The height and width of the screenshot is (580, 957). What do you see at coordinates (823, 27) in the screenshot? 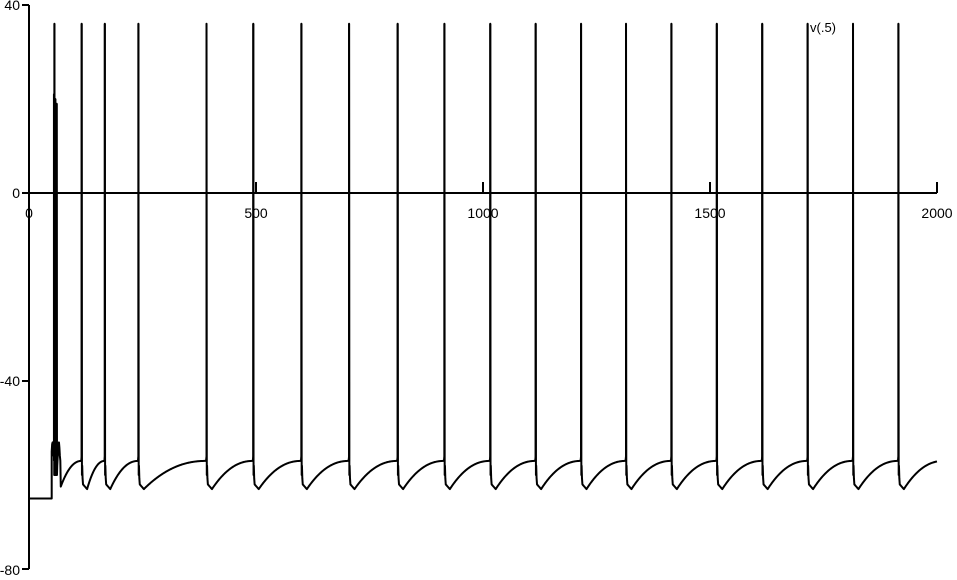
I see `series-label-v-05: v(.5)` at bounding box center [823, 27].